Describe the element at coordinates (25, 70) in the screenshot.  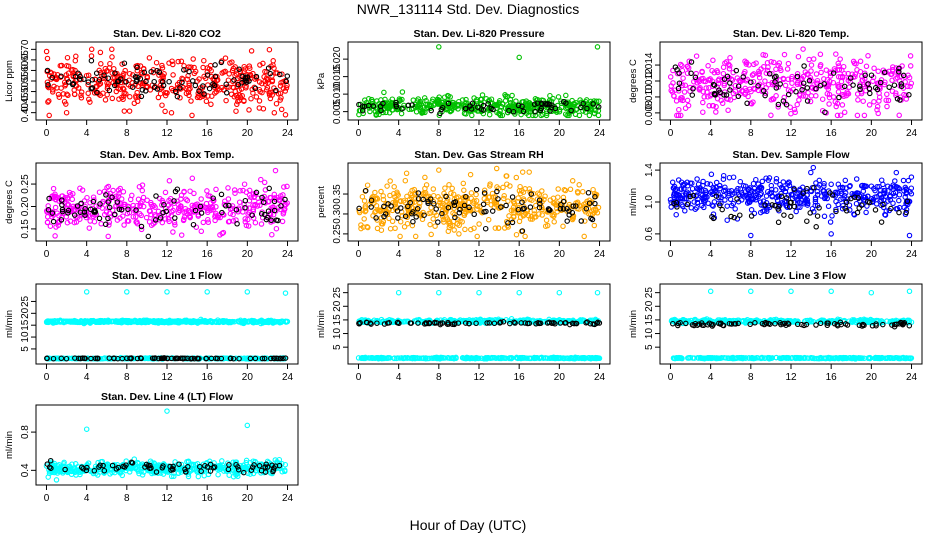
I see `y-tick-label: 0.60` at that location.